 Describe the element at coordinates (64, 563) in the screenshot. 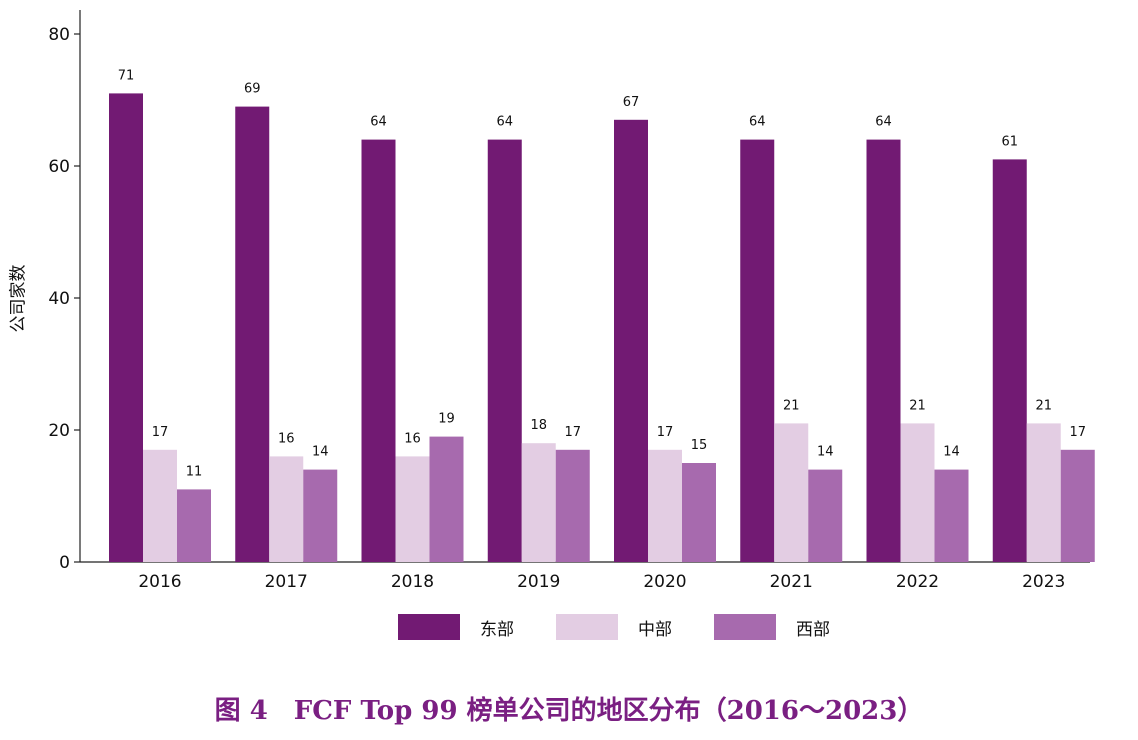

I see `y-tick-label: 0` at that location.